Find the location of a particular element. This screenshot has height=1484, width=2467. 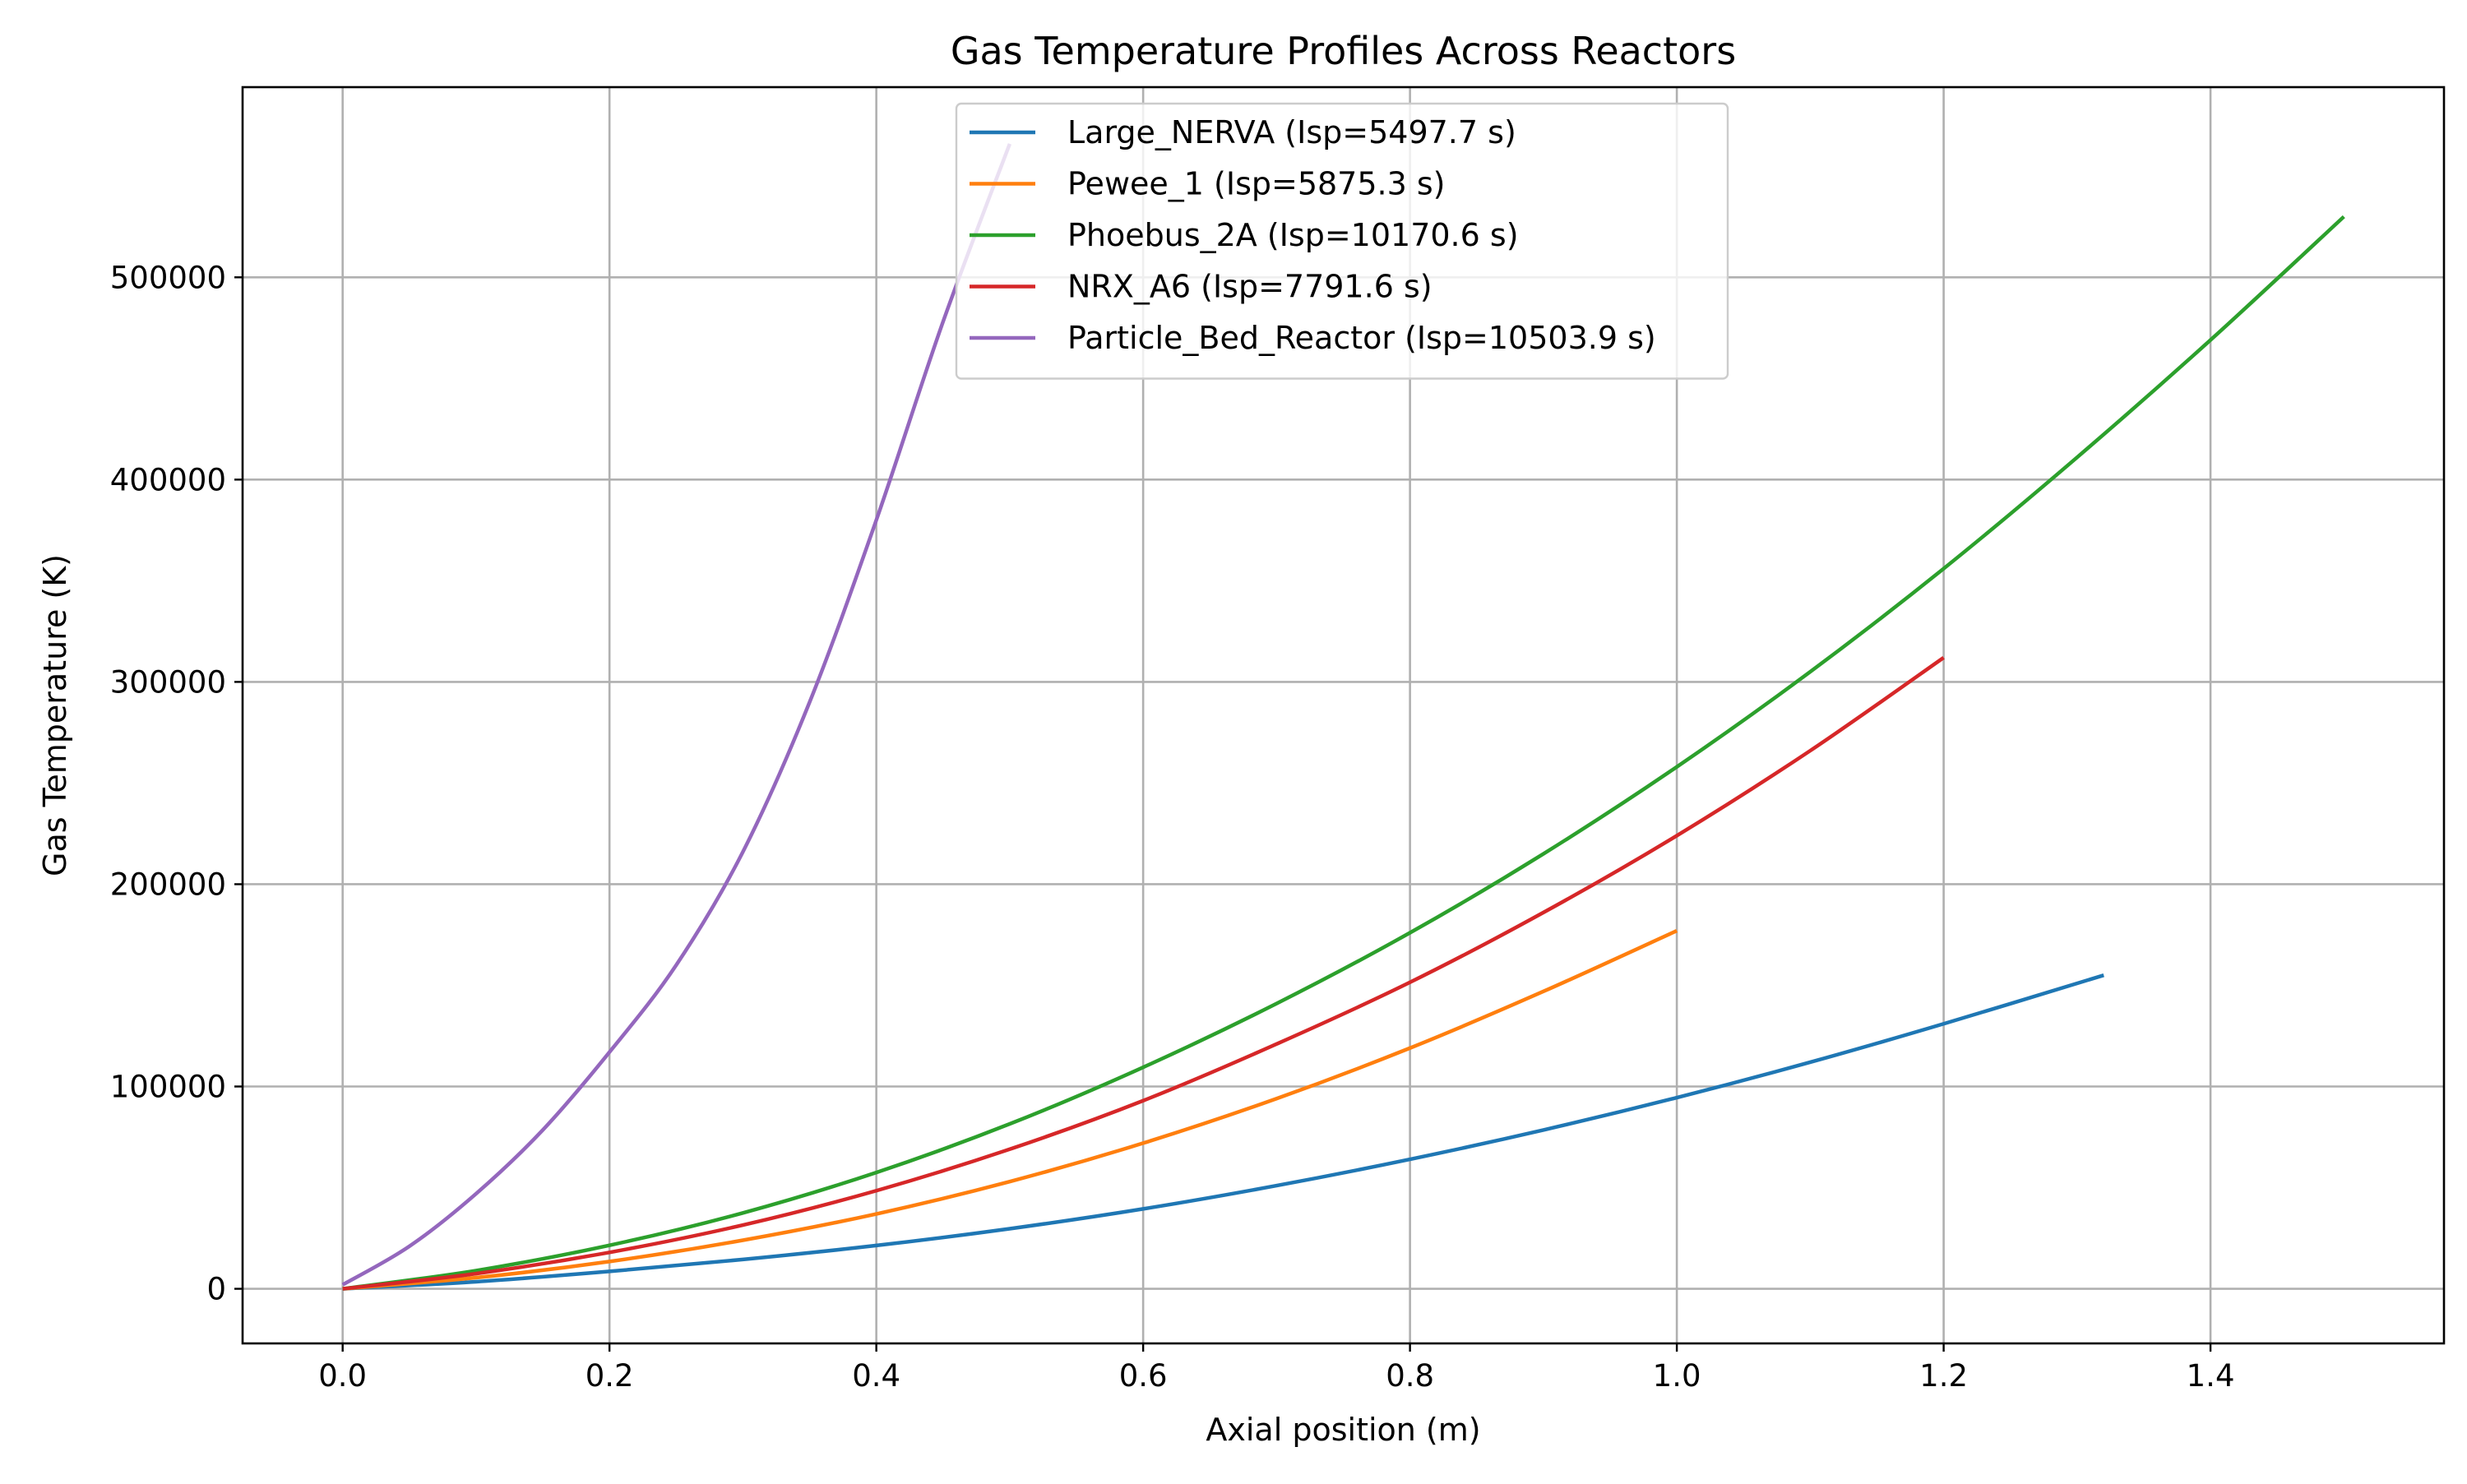

y-tick-label: 0 is located at coordinates (216, 1290).